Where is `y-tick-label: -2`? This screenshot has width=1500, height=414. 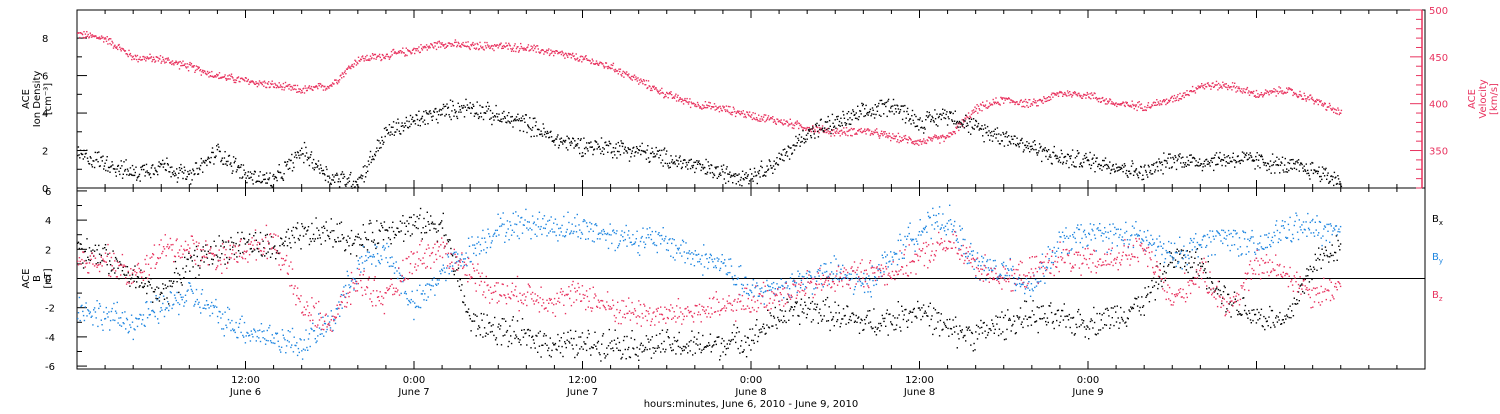
y-tick-label: -2 is located at coordinates (50, 309).